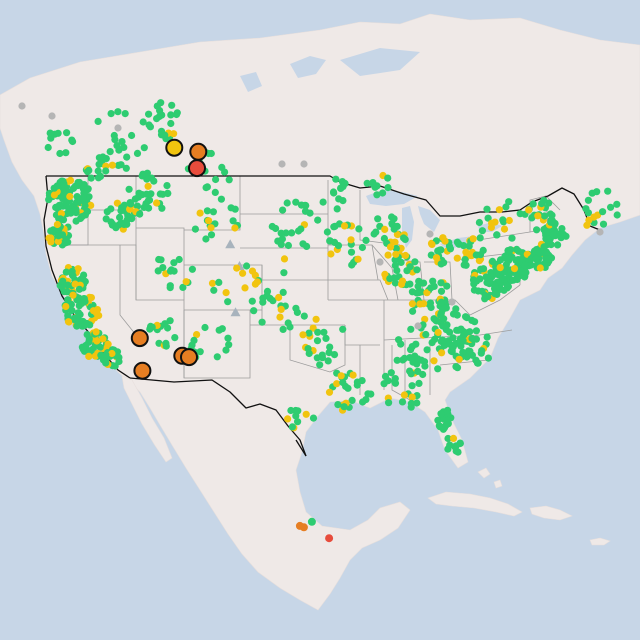 The image size is (640, 640). What do you see at coordinates (174, 147) in the screenshot?
I see `highlighted-station-moderate` at bounding box center [174, 147].